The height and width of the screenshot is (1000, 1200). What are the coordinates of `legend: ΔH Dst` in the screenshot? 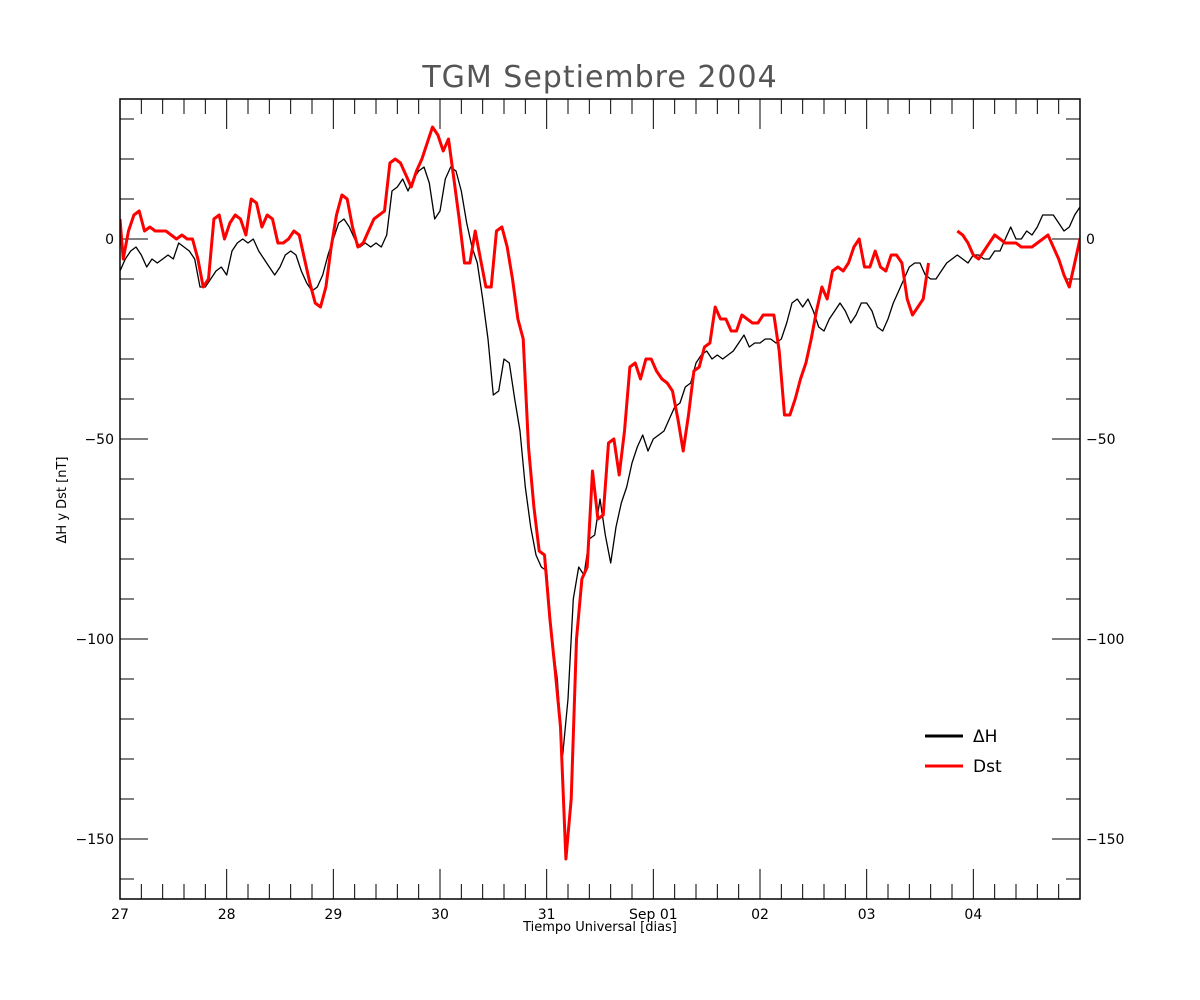 It's located at (963, 752).